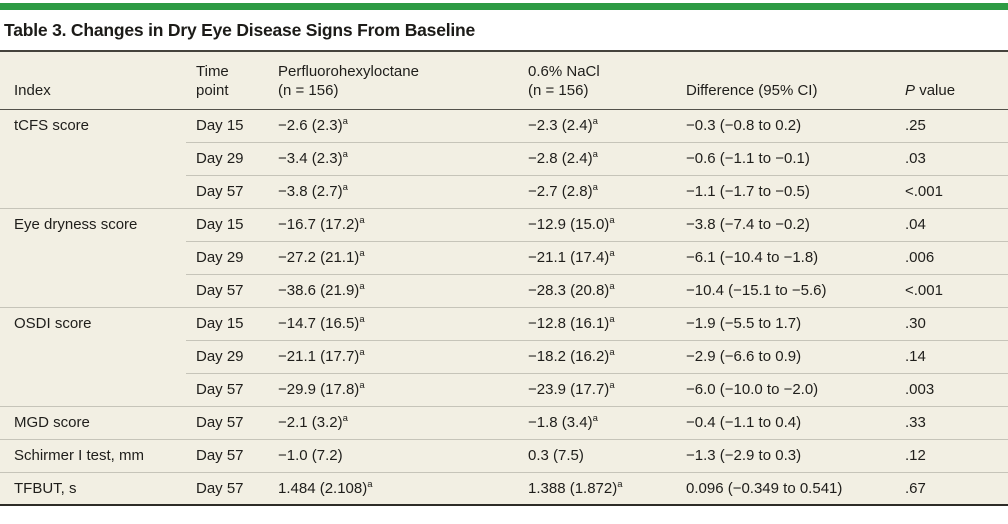 The image size is (1008, 524). I want to click on perfluorohexyloctane-cell: −1.0 (7.2), so click(403, 455).